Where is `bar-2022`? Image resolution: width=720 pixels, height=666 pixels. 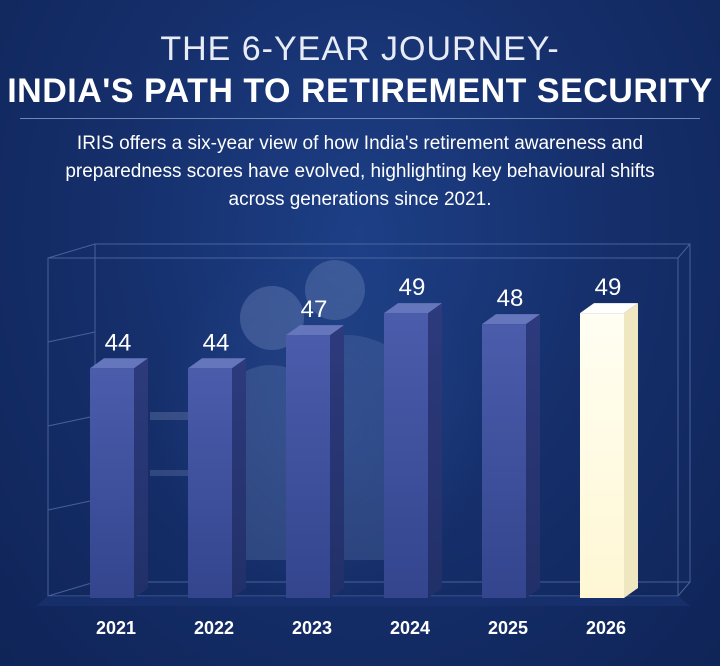
bar-2022 is located at coordinates (217, 478).